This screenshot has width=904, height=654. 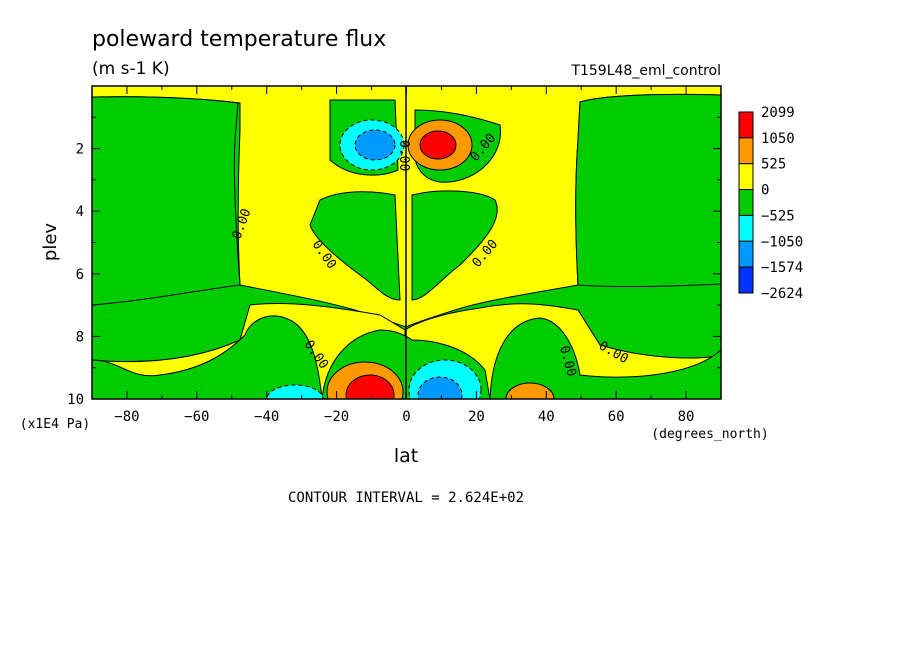 I want to click on lower-green-right, so click(x=605, y=358).